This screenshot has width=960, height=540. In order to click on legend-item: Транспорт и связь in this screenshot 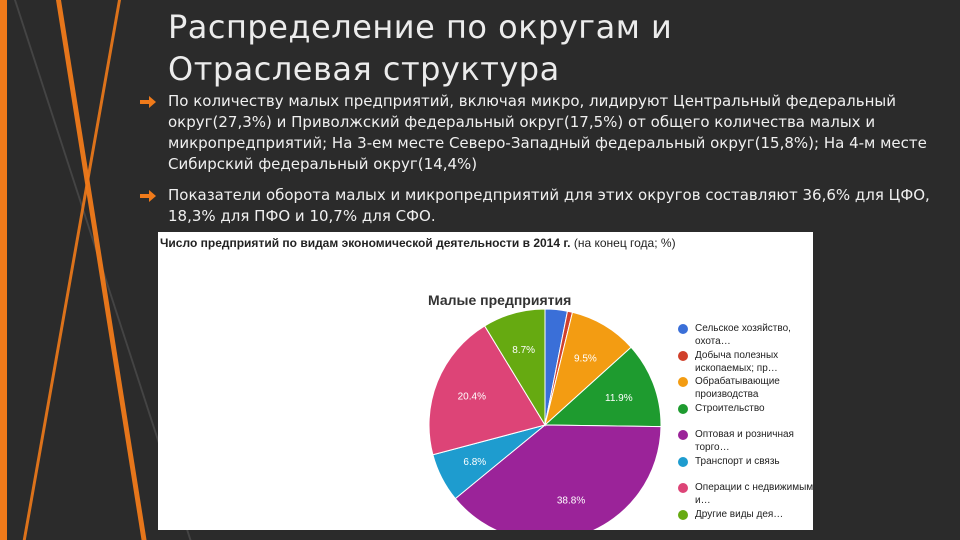, I will do `click(748, 468)`.